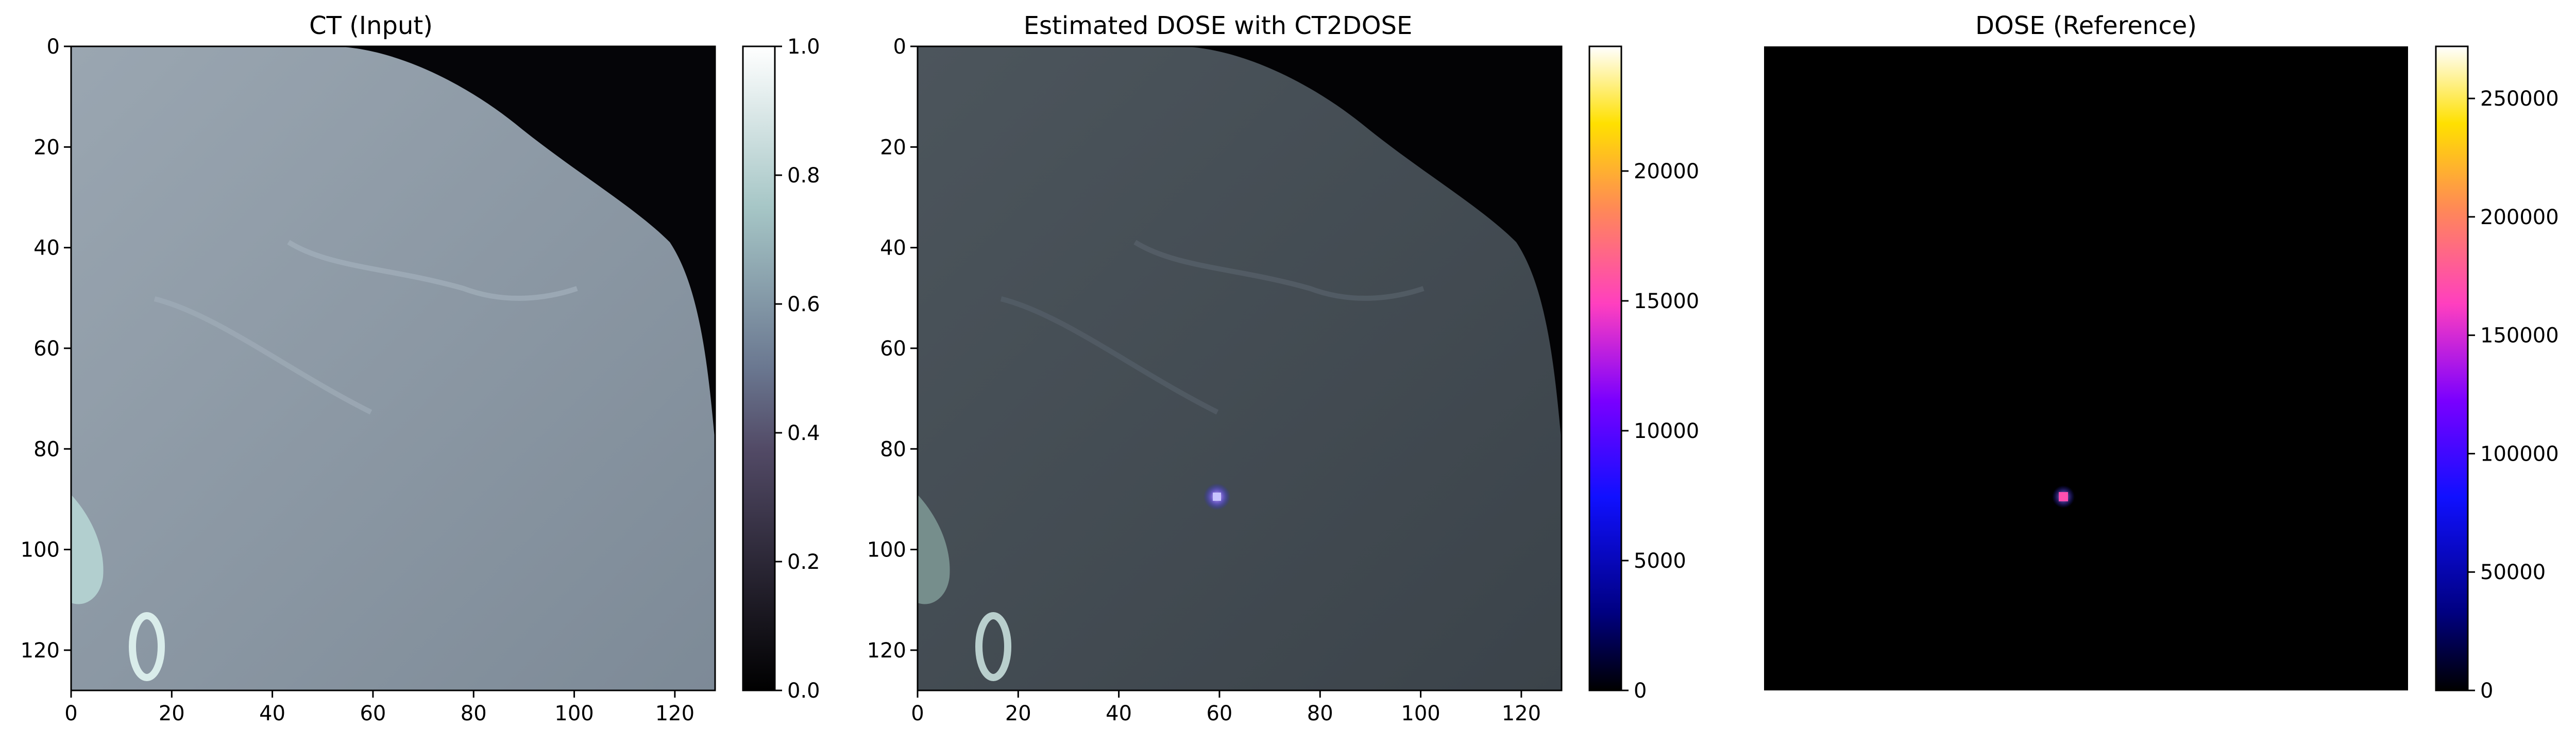 The width and height of the screenshot is (2576, 744). What do you see at coordinates (2513, 395) in the screenshot?
I see `colorbar-ticks: 0 50000 100000 150000 200000 250000` at bounding box center [2513, 395].